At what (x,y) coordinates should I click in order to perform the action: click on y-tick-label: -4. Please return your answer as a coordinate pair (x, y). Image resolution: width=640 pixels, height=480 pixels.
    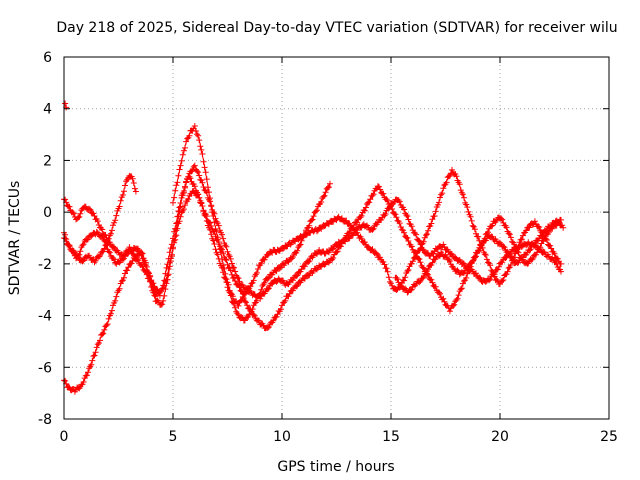
    Looking at the image, I should click on (45, 317).